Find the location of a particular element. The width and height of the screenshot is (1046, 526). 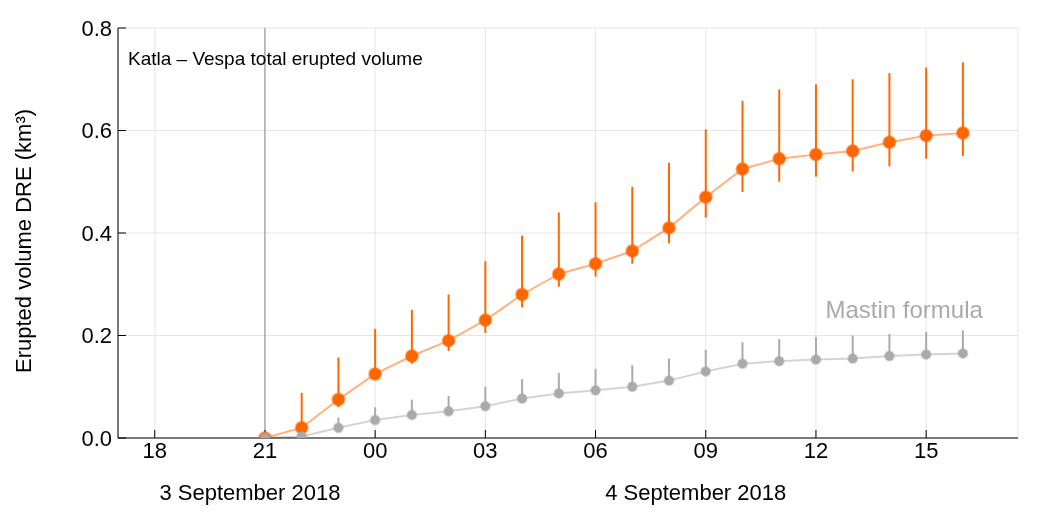

y-tick-label: 0.0 is located at coordinates (96, 438).